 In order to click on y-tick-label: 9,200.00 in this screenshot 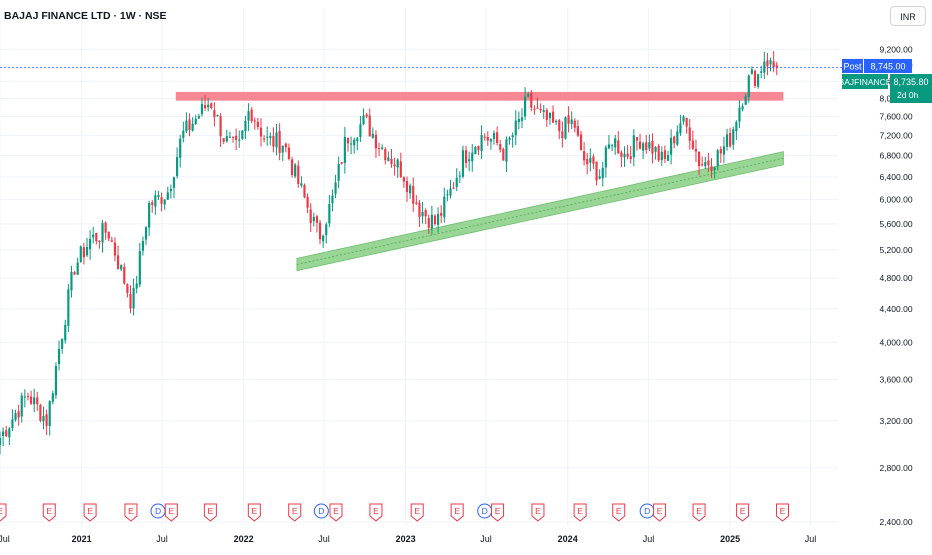, I will do `click(895, 49)`.